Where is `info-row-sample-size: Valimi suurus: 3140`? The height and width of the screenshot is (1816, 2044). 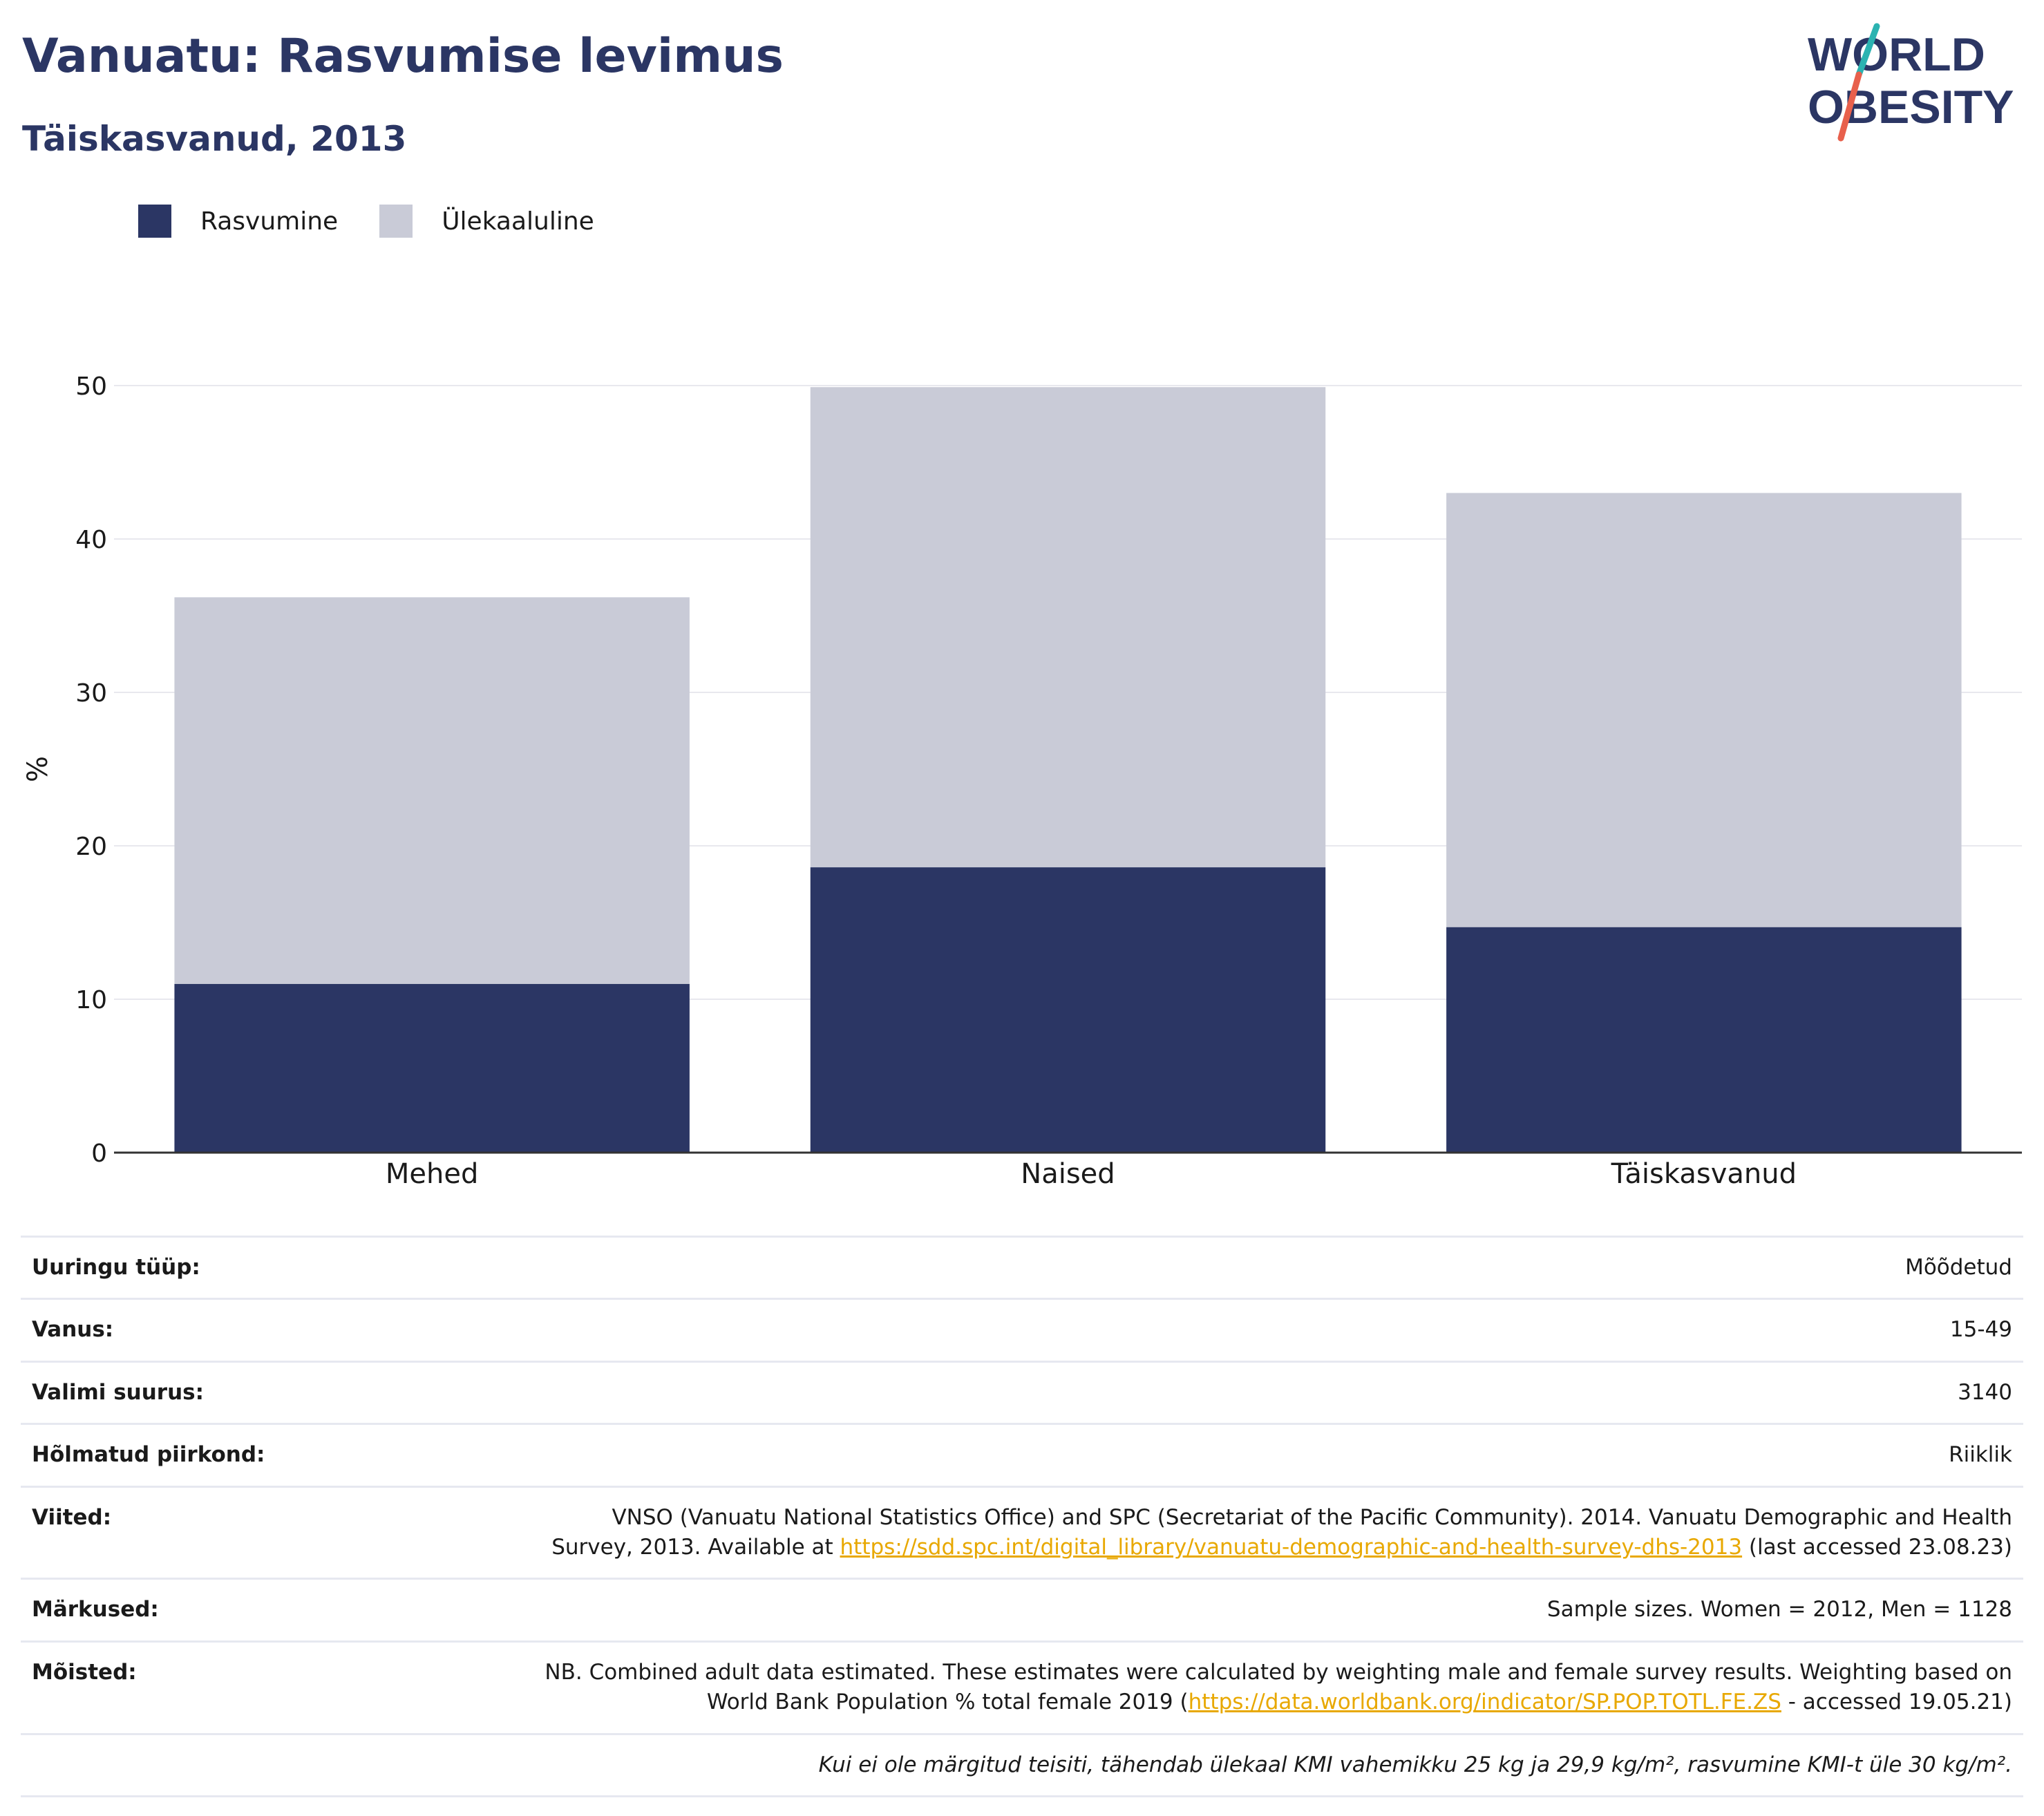
info-row-sample-size: Valimi suurus: 3140 is located at coordinates (1022, 1392).